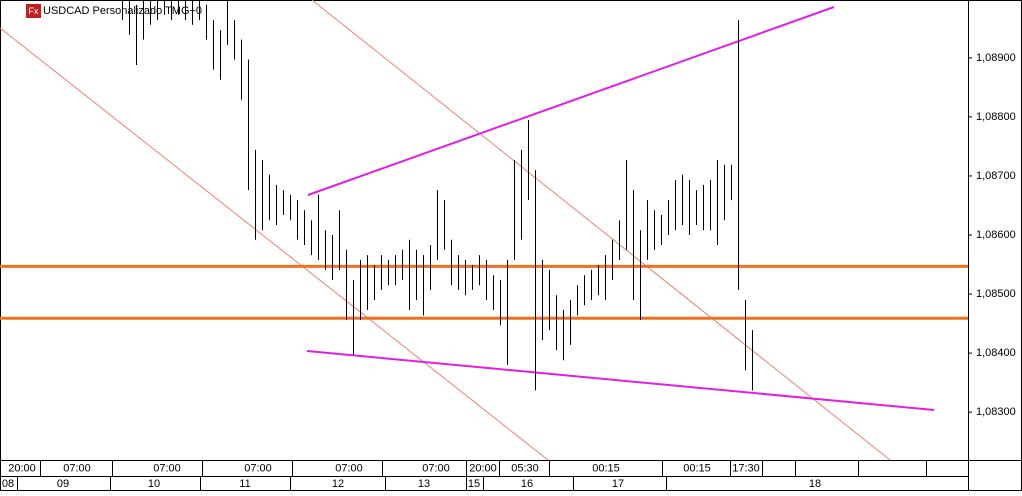 The height and width of the screenshot is (496, 1022). I want to click on date-label: 13, so click(424, 484).